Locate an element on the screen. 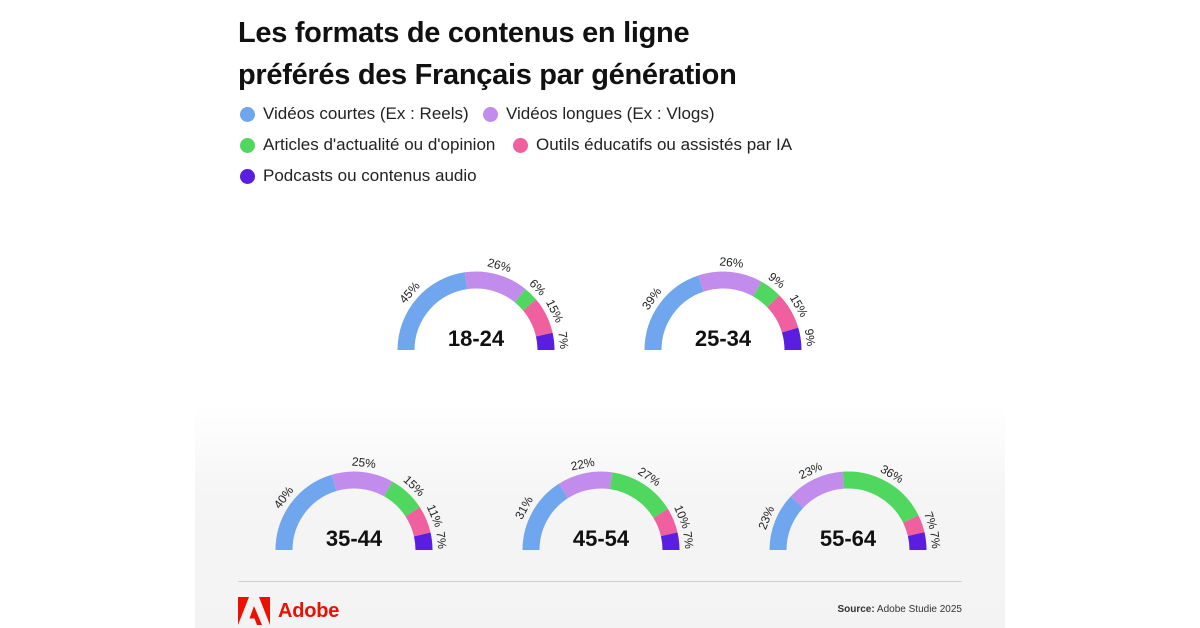  age-group-label: 45-54 is located at coordinates (601, 538).